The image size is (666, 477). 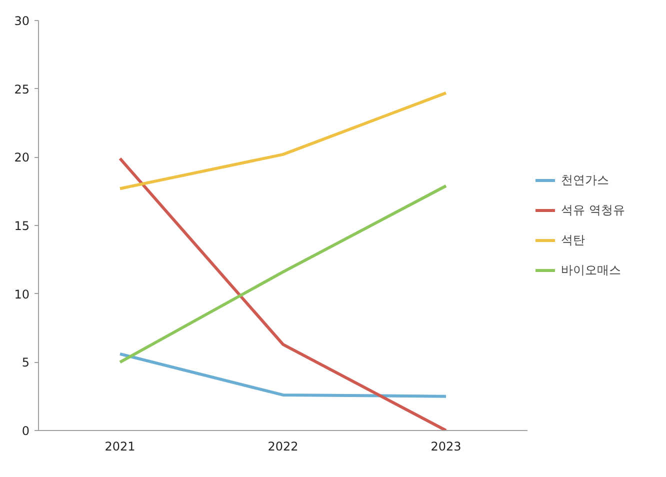 What do you see at coordinates (22, 89) in the screenshot?
I see `y-tick-label: 25` at bounding box center [22, 89].